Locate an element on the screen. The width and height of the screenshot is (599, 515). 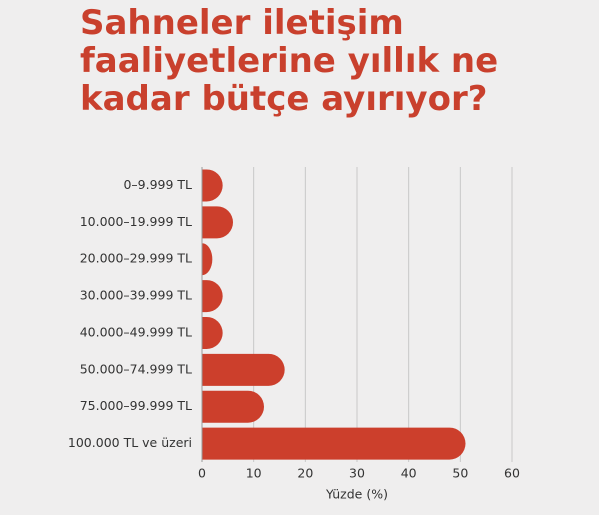
y-tick-label: 100.000 TL ve üzeri is located at coordinates (130, 442).